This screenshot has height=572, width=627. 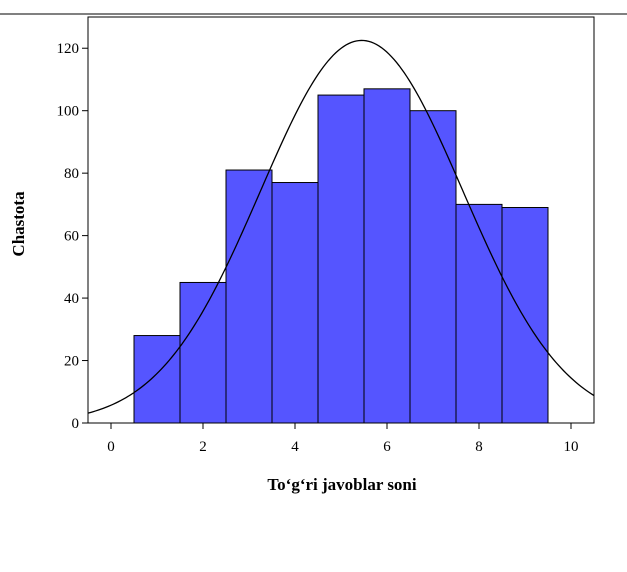 I want to click on x-tick-label: 10, so click(x=571, y=447).